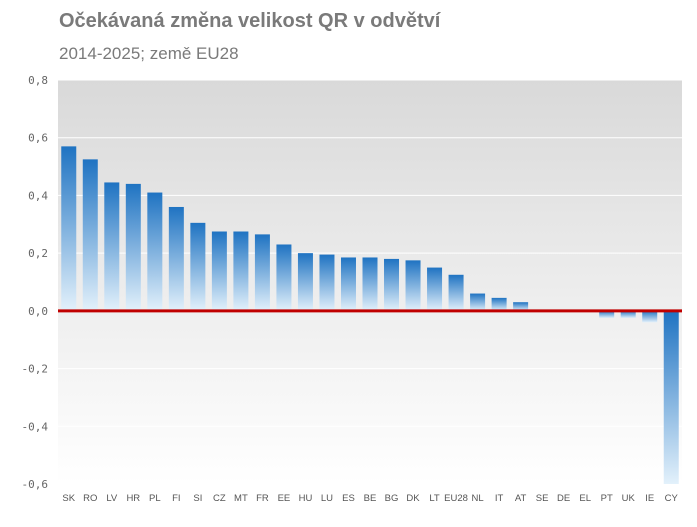  Describe the element at coordinates (563, 498) in the screenshot. I see `x-tick-label: DE` at that location.